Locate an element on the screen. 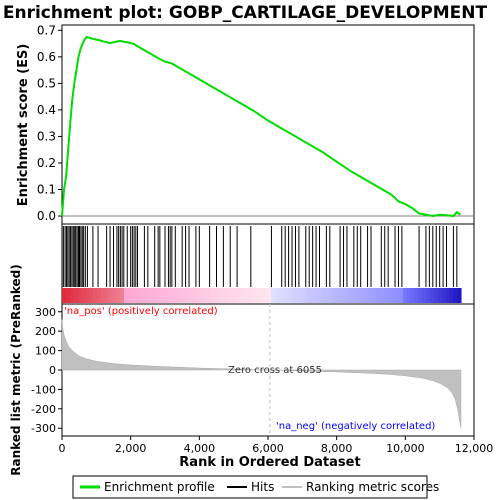  rank-color-bar is located at coordinates (262, 295).